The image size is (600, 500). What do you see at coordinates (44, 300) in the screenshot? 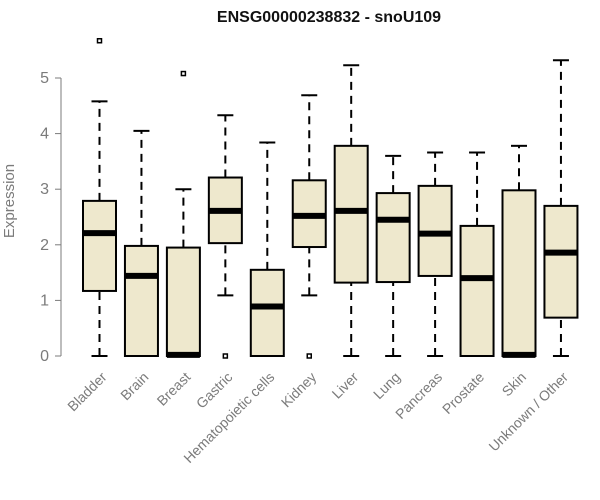
I see `y-tick-label: 1` at bounding box center [44, 300].